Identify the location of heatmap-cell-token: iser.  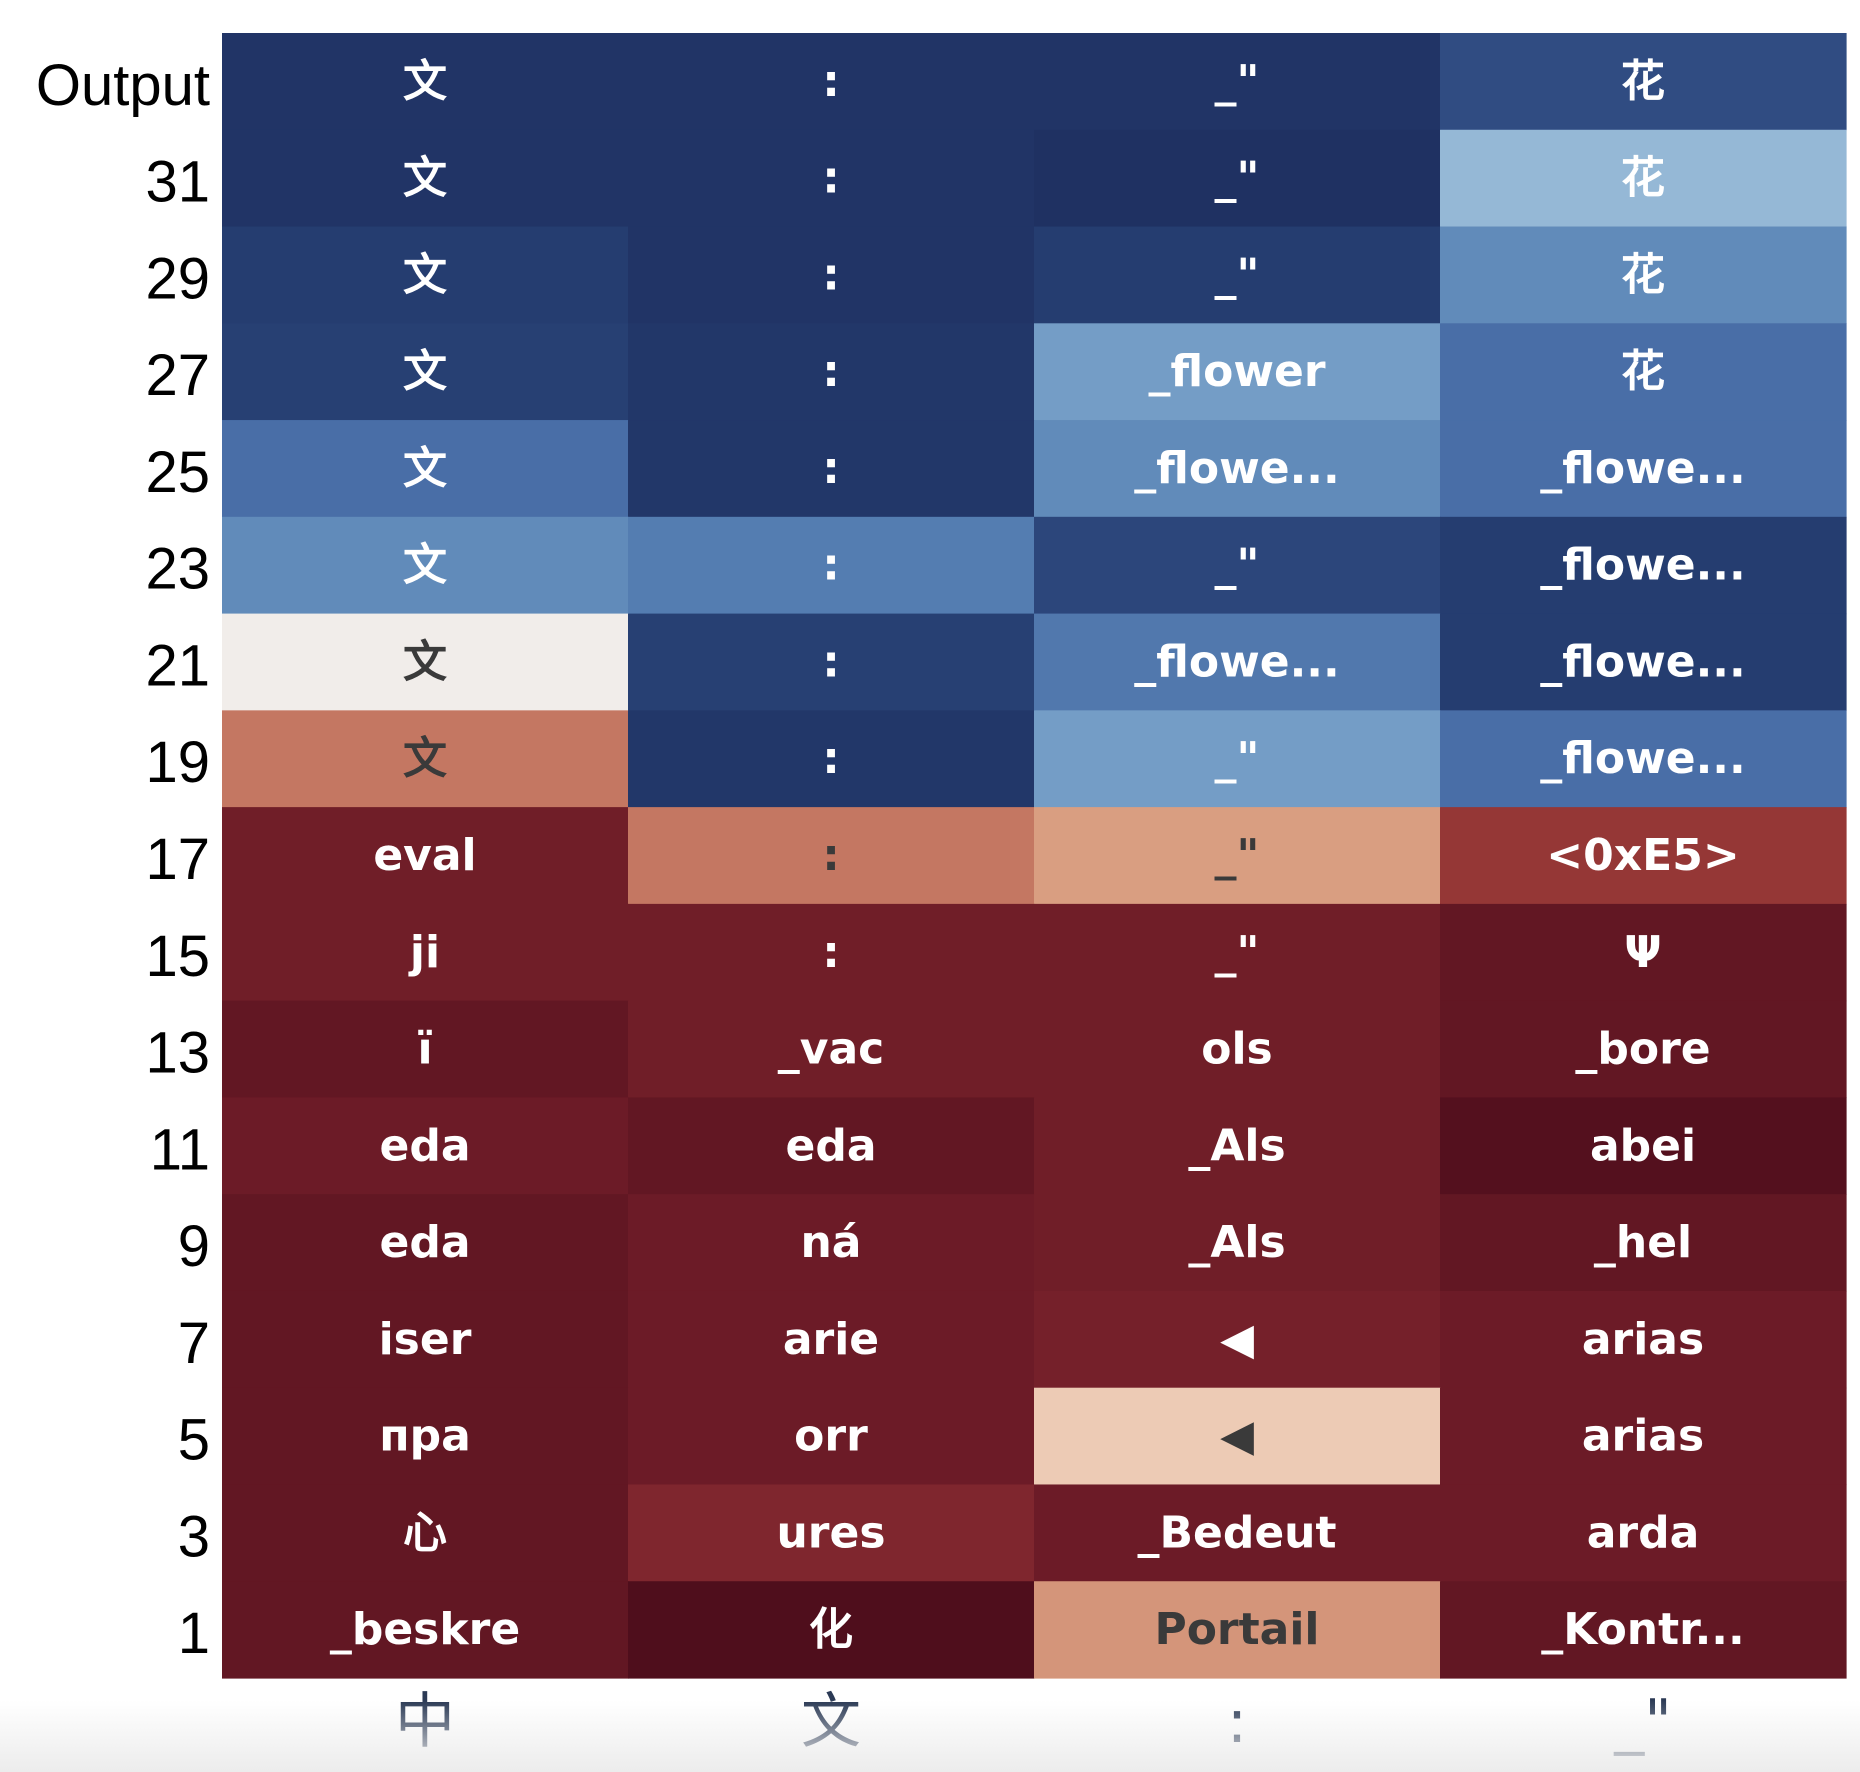
(425, 1339).